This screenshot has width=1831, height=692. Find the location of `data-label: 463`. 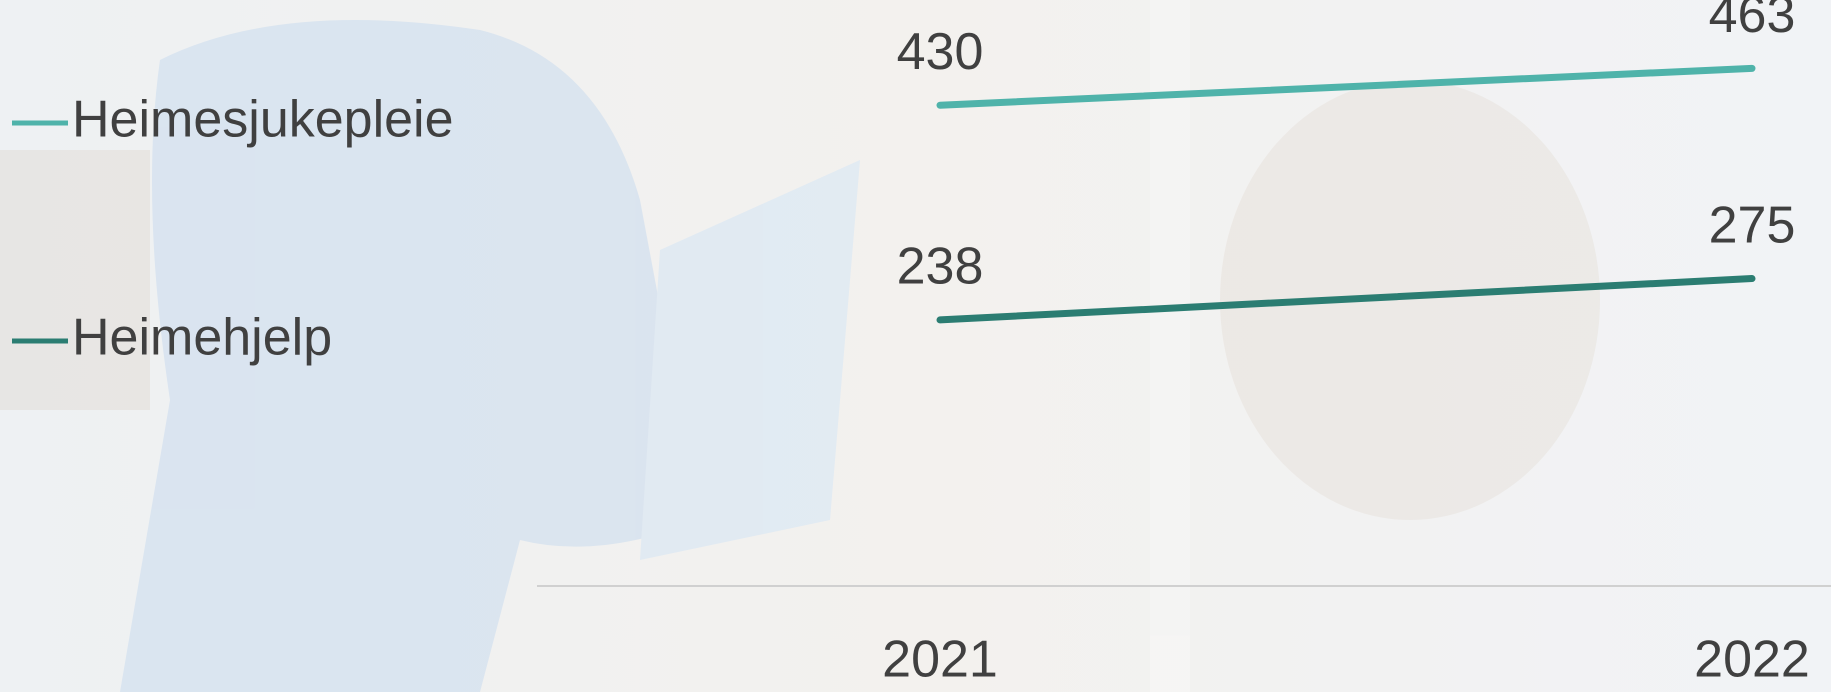

data-label: 463 is located at coordinates (1752, 22).